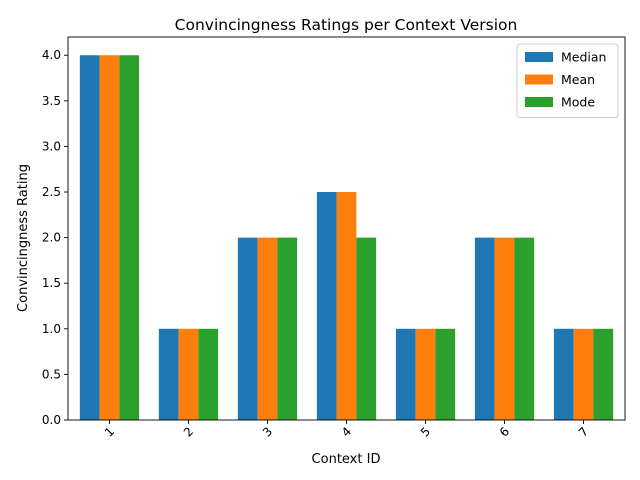  Describe the element at coordinates (578, 102) in the screenshot. I see `legend-label-mode: Mode` at that location.